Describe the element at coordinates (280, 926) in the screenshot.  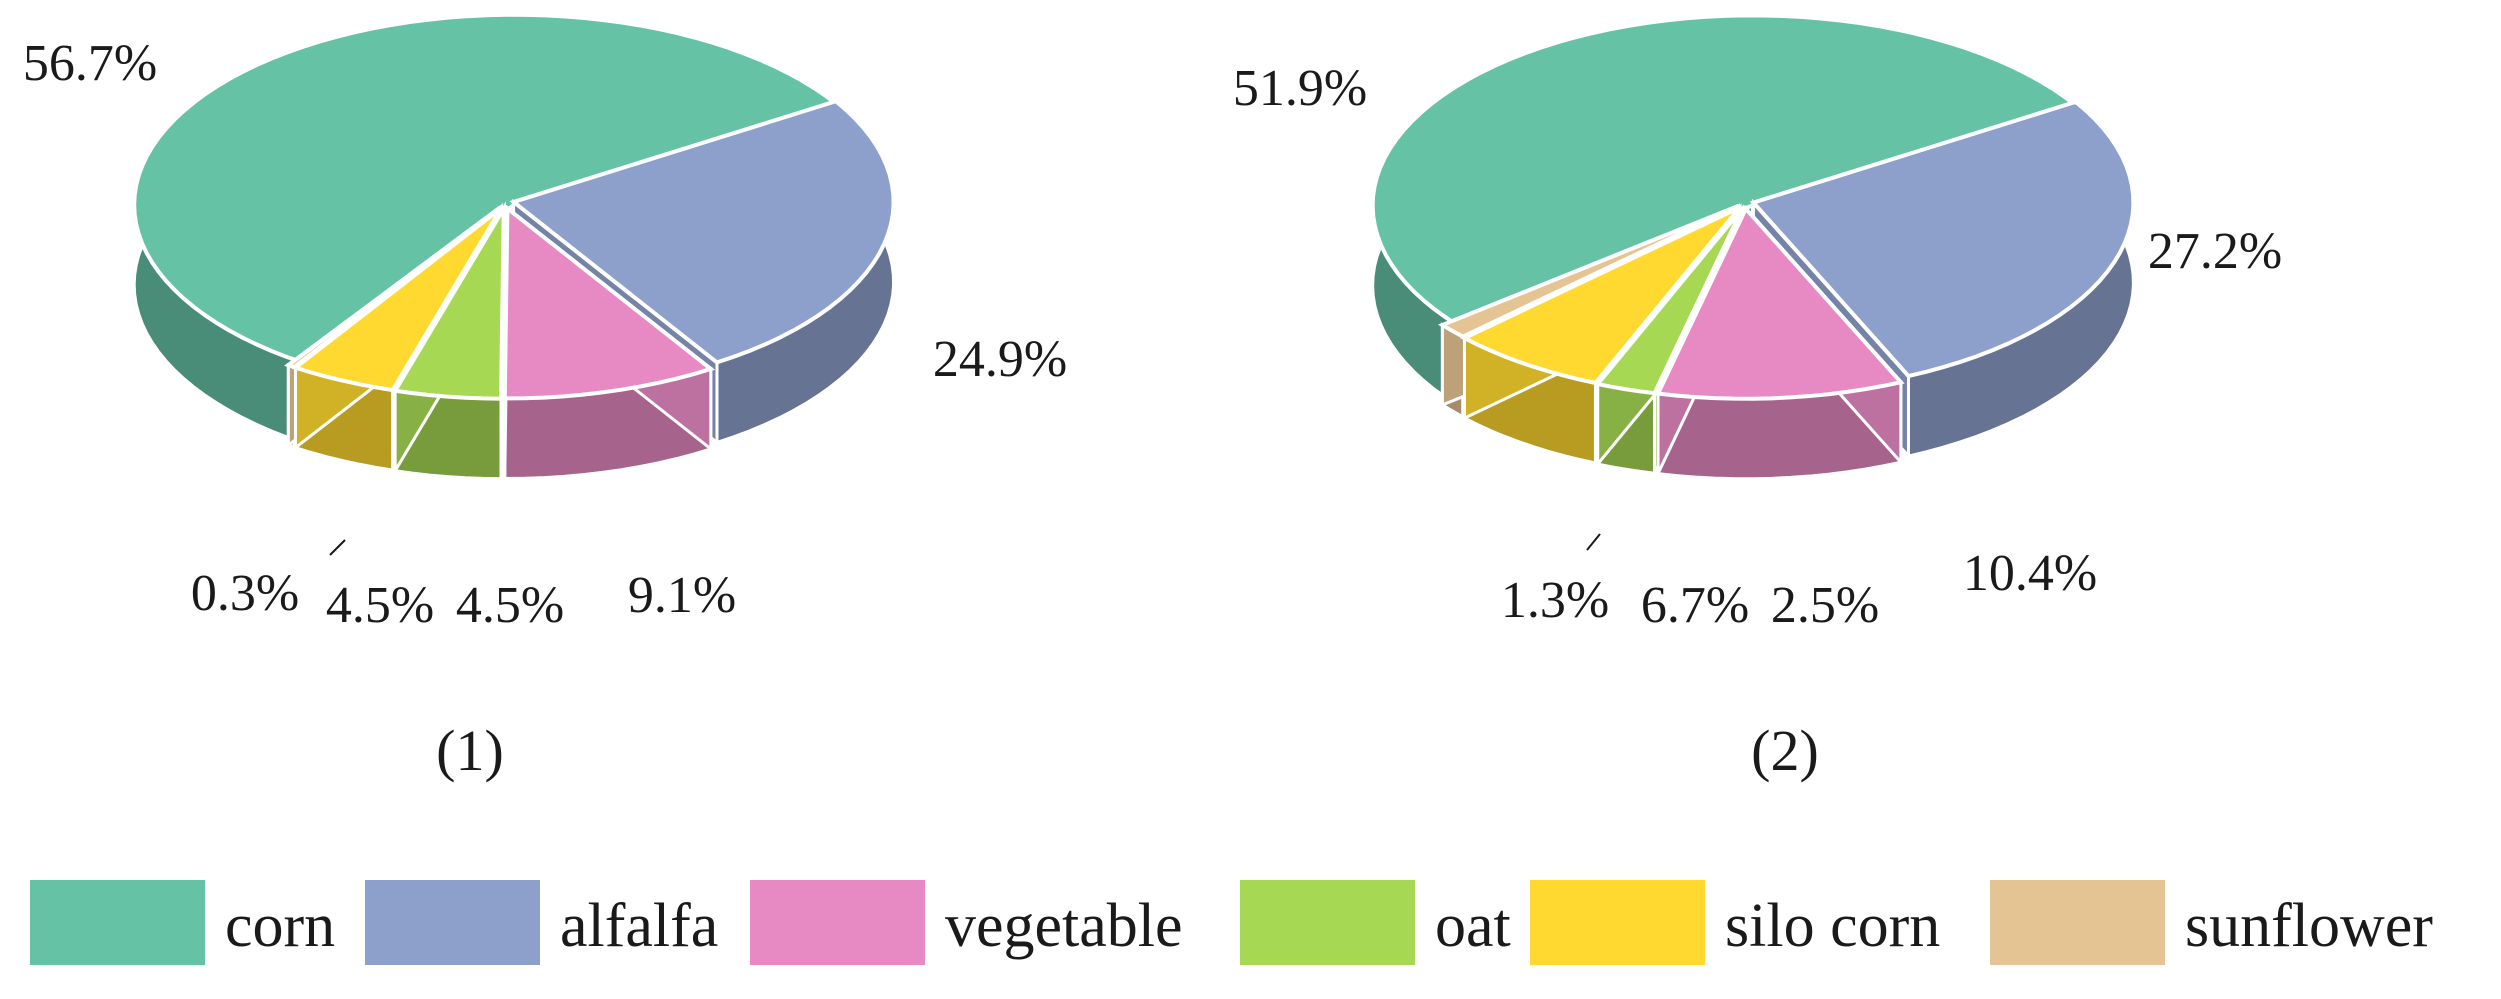
I see `legend-label-corn: corn` at that location.